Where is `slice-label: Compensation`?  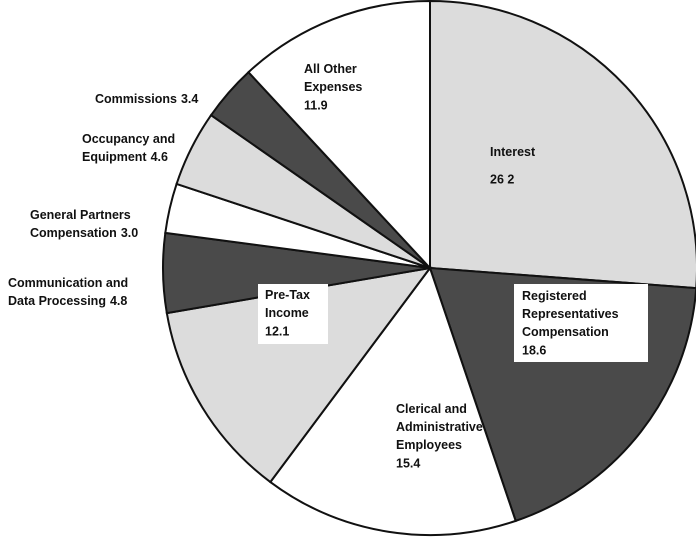
slice-label: Compensation is located at coordinates (565, 332).